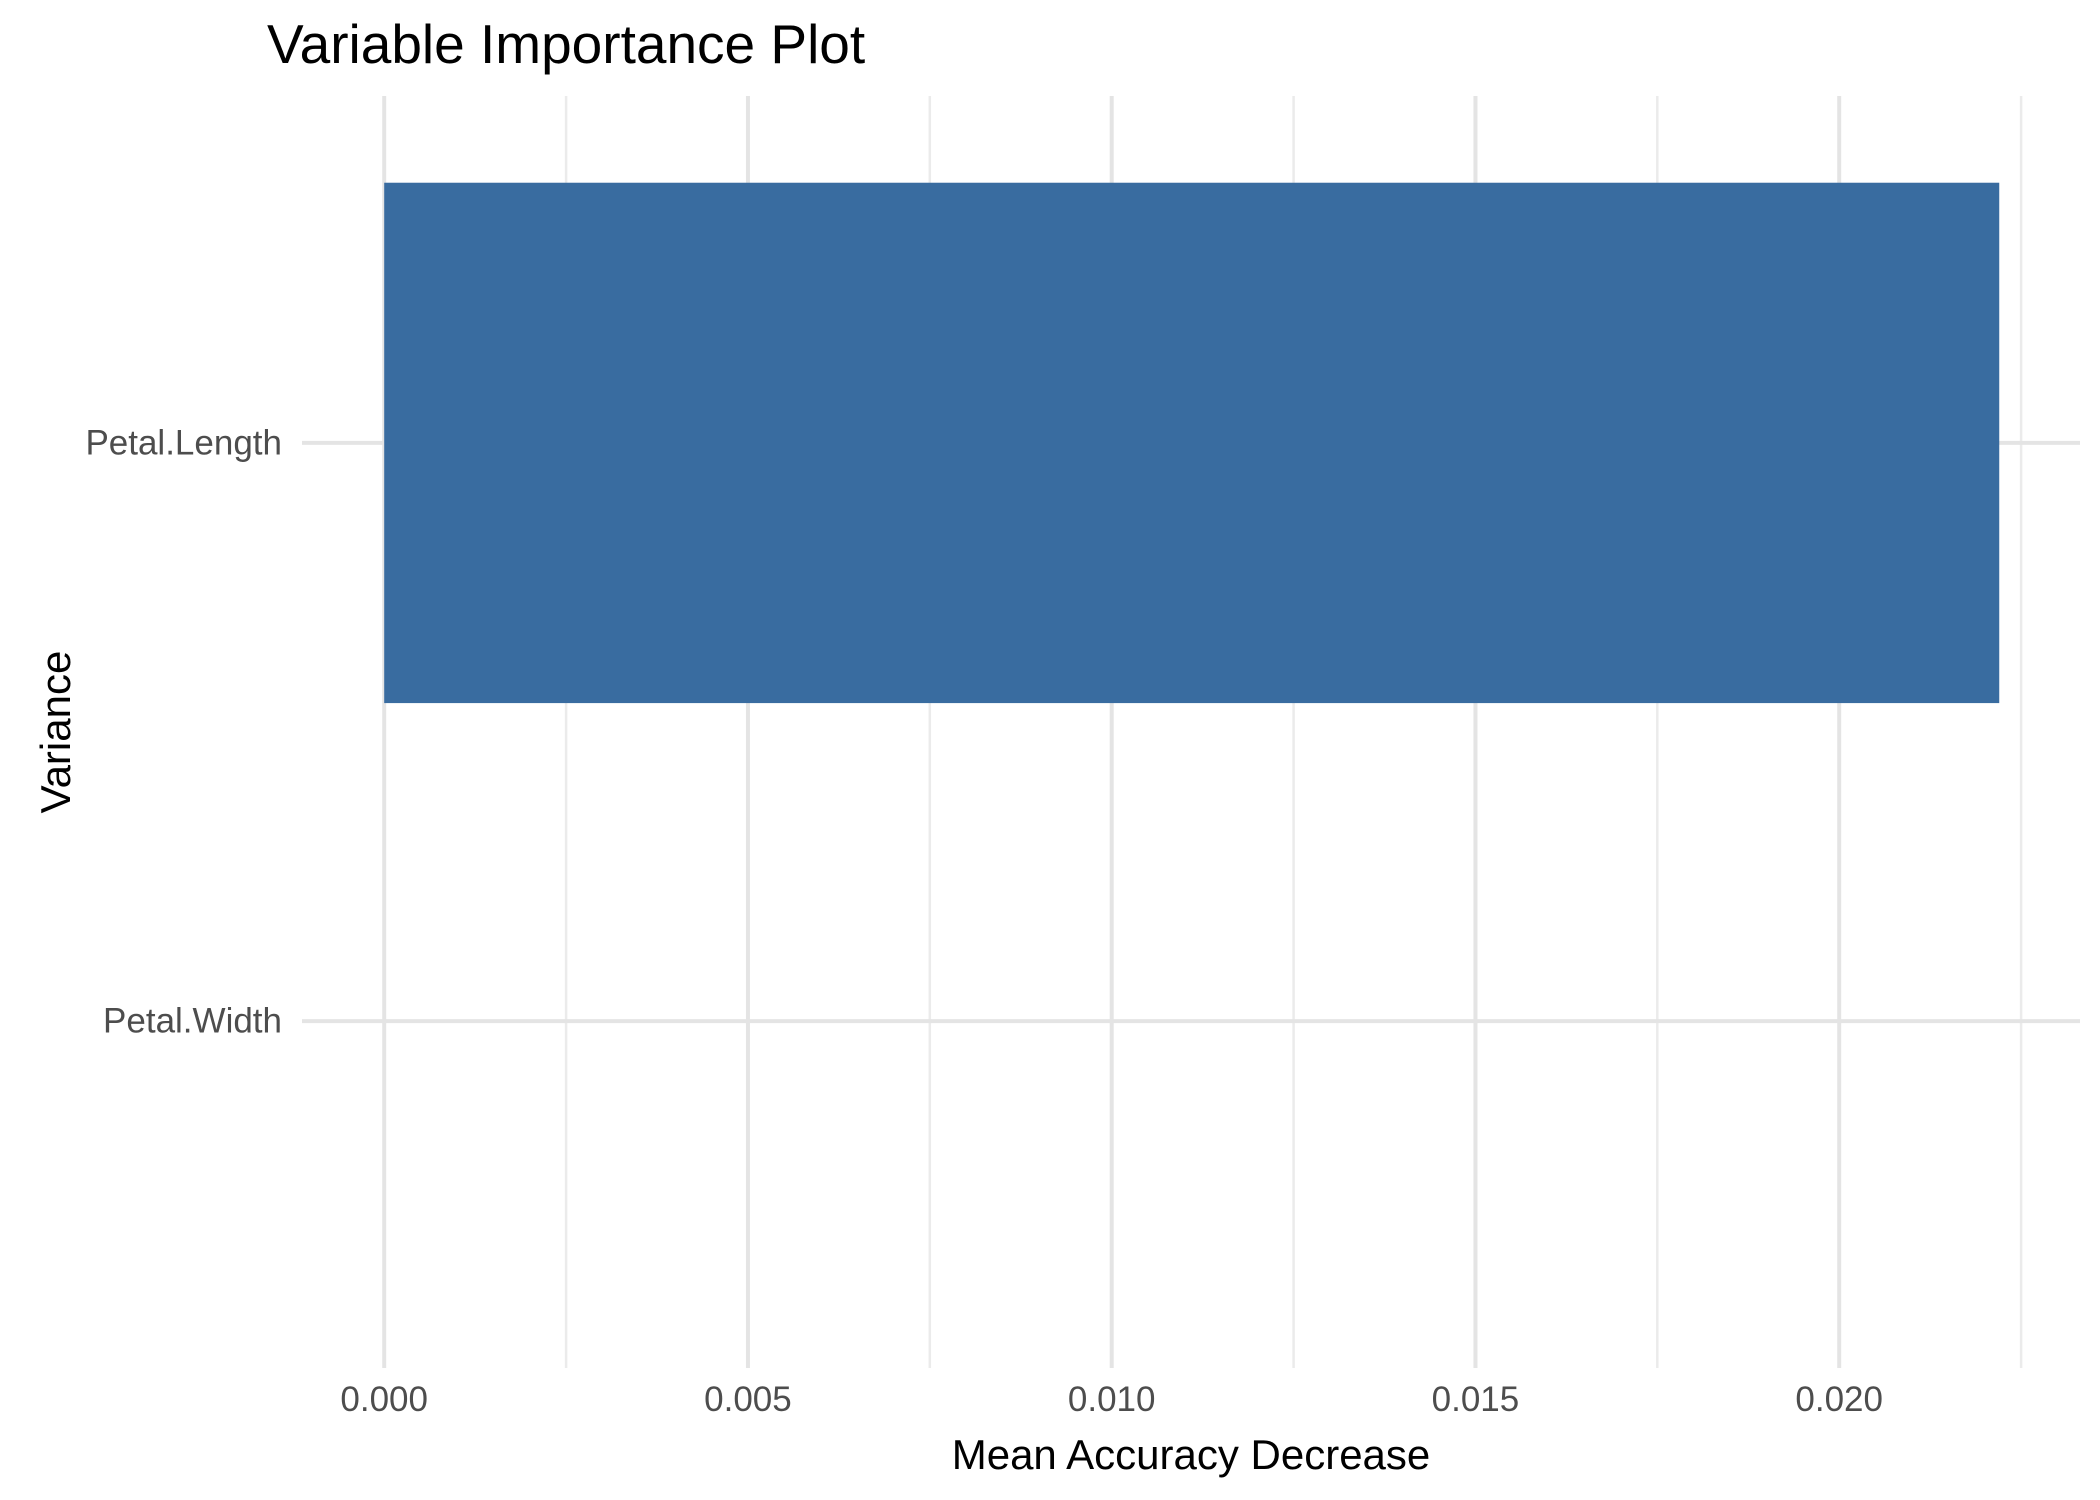 This screenshot has width=2100, height=1500. Describe the element at coordinates (183, 442) in the screenshot. I see `y-category-label: Petal.Length` at that location.